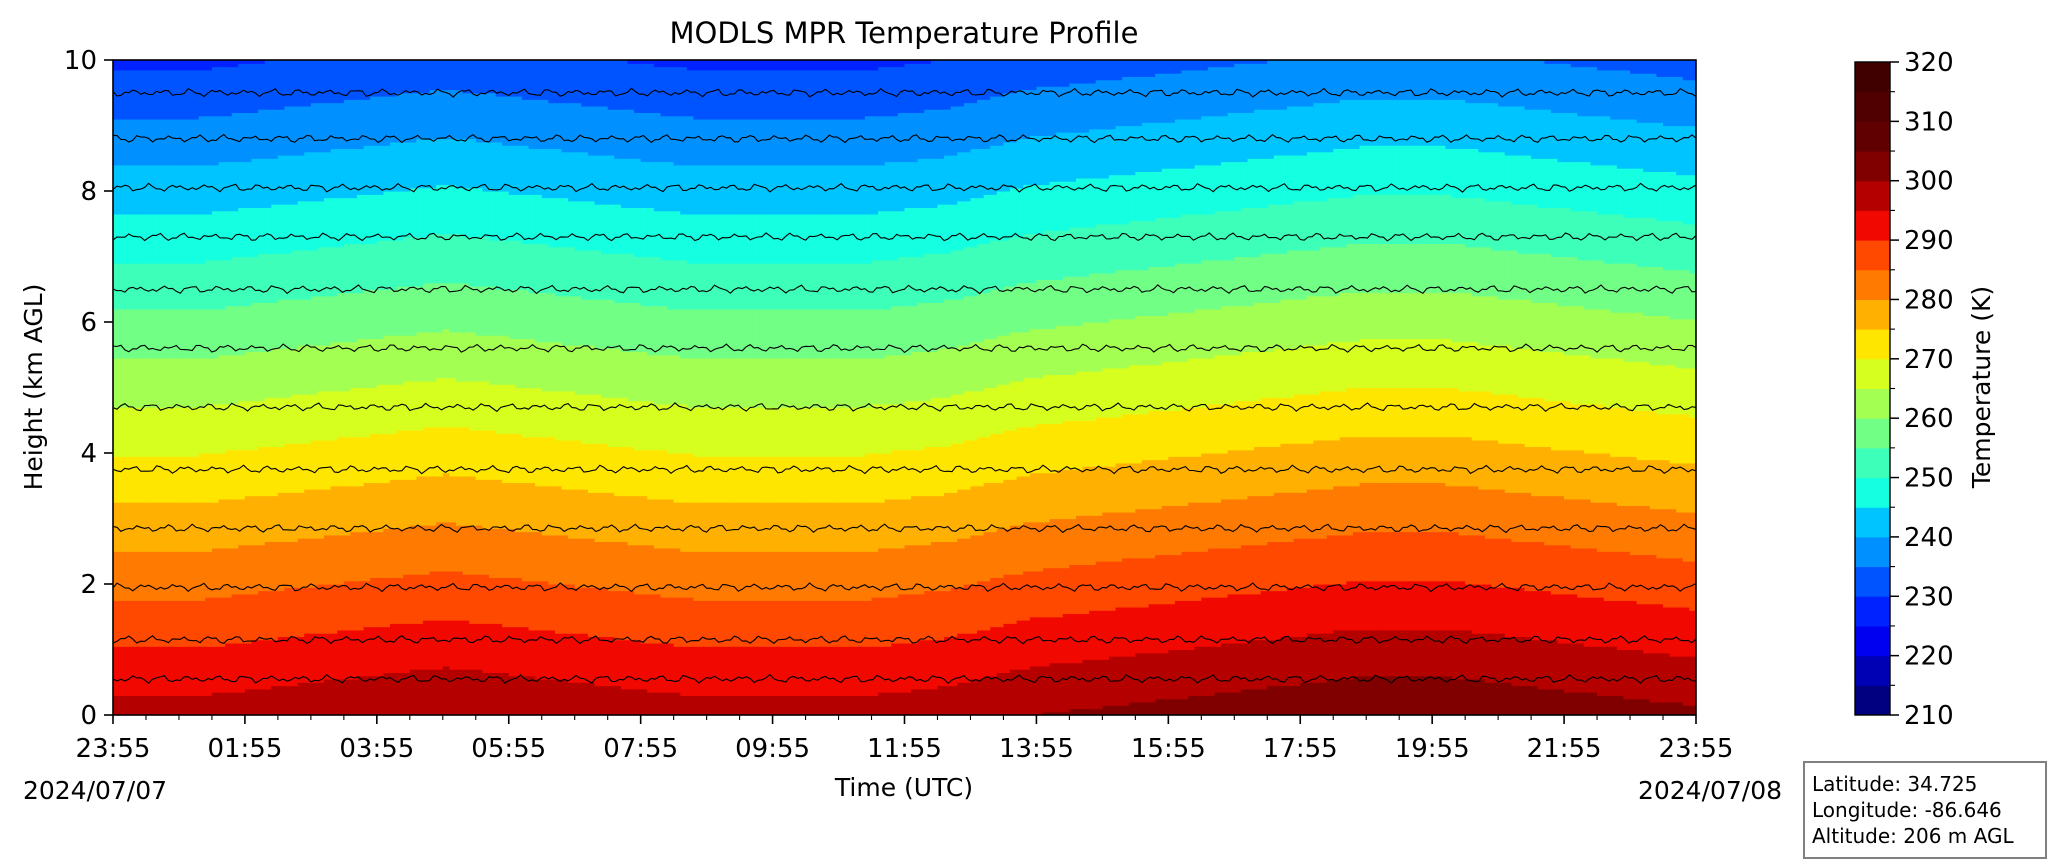 Image resolution: width=2055 pixels, height=867 pixels. What do you see at coordinates (113, 749) in the screenshot?
I see `x-tick-label: 23:55` at bounding box center [113, 749].